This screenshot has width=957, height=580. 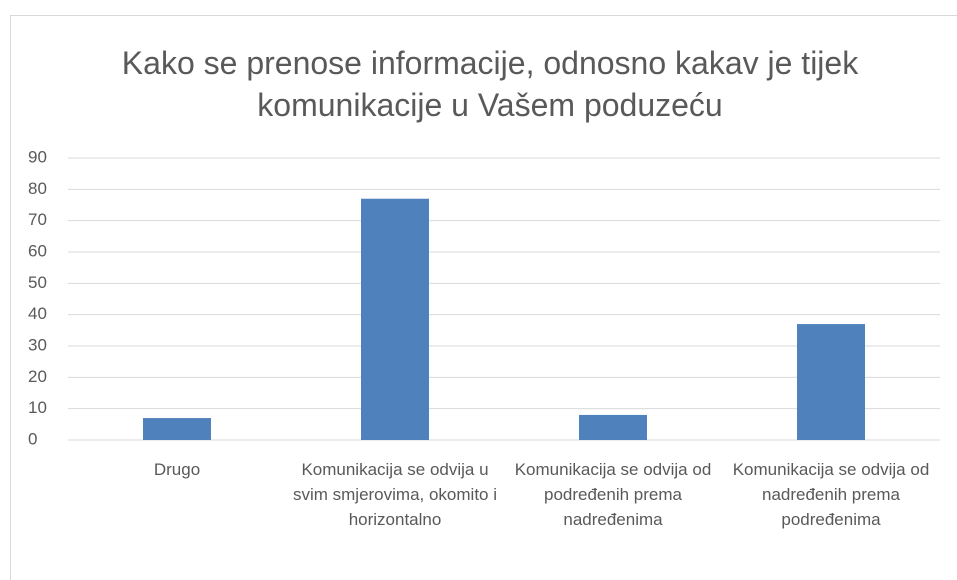 I want to click on y-tick-label: 70, so click(x=37, y=219).